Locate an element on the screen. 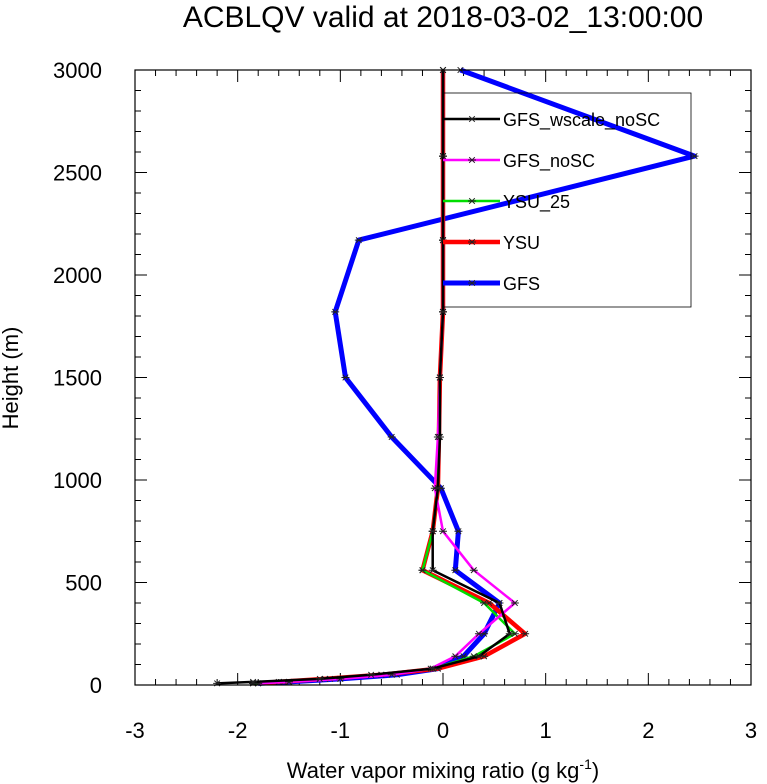 The image size is (767, 784). legend-item-gfs-nosc: GFS_noSC is located at coordinates (519, 161).